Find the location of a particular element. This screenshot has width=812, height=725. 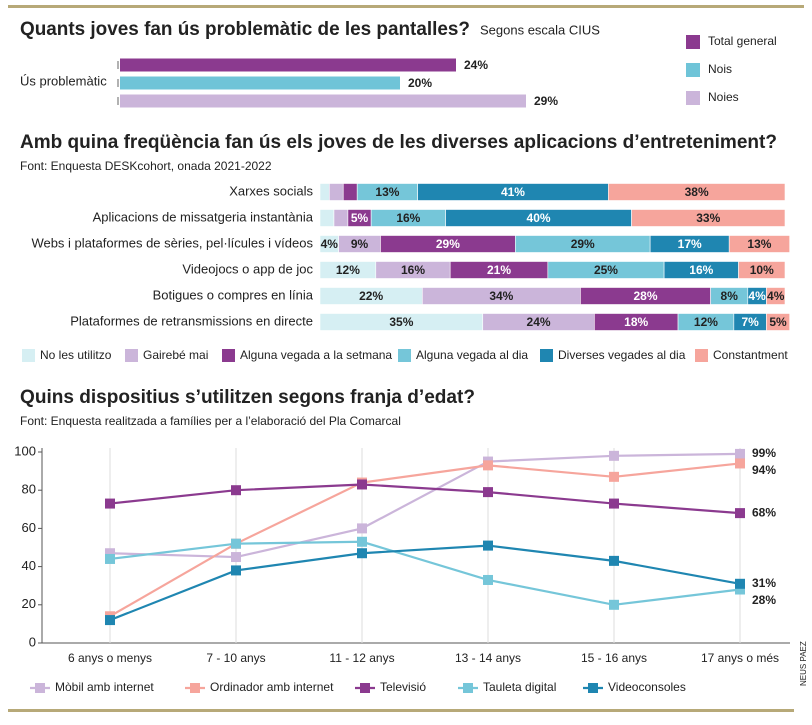

value-label: 10% is located at coordinates (762, 270).